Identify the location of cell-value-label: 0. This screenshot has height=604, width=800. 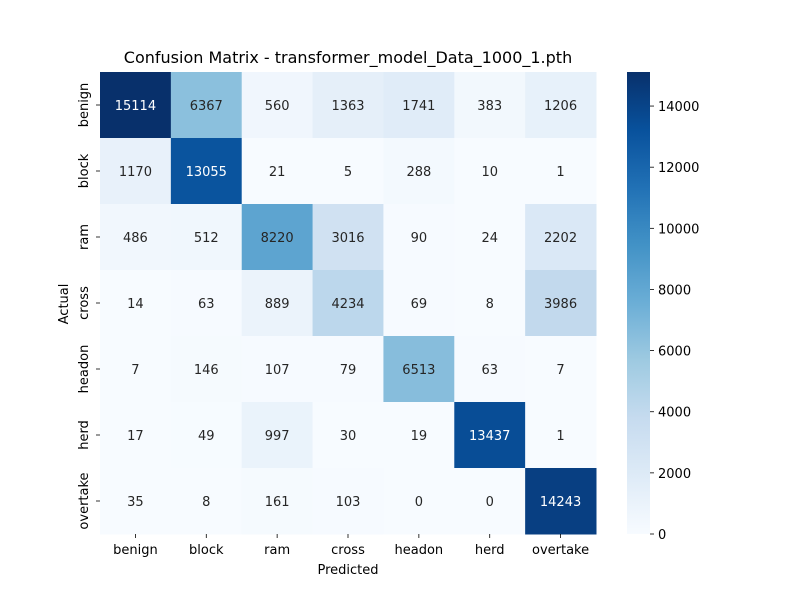
(490, 502).